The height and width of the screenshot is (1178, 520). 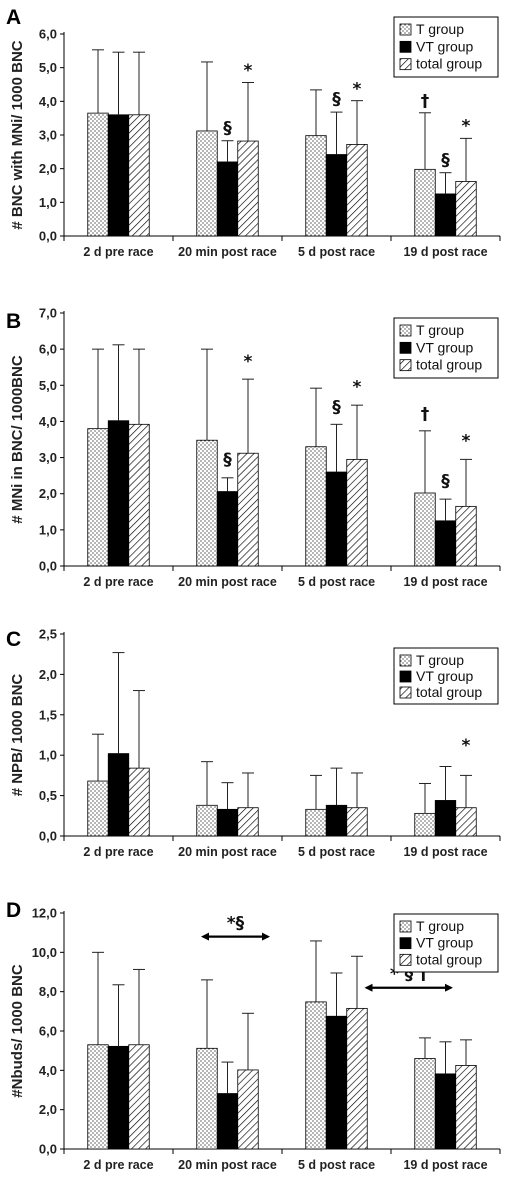 I want to click on y-tick-label: 7,0, so click(x=48, y=313).